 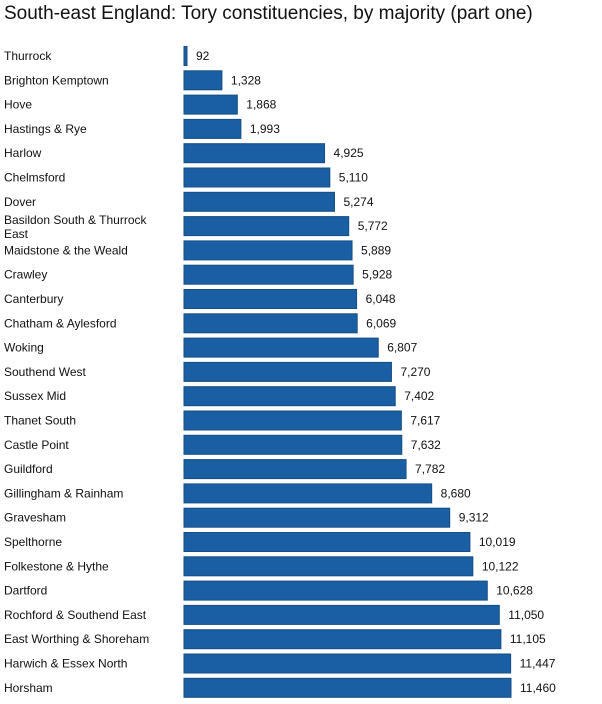 I want to click on value-label: 11,050, so click(x=526, y=615).